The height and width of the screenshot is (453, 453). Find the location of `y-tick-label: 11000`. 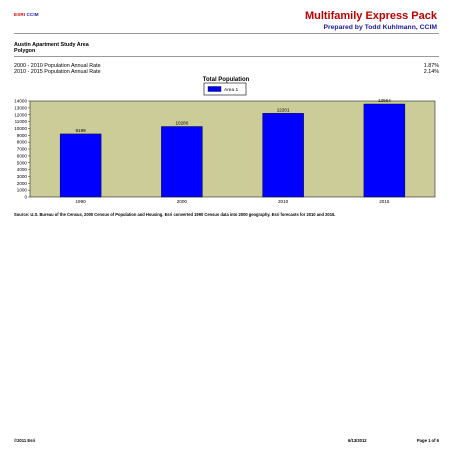

y-tick-label: 11000 is located at coordinates (21, 121).